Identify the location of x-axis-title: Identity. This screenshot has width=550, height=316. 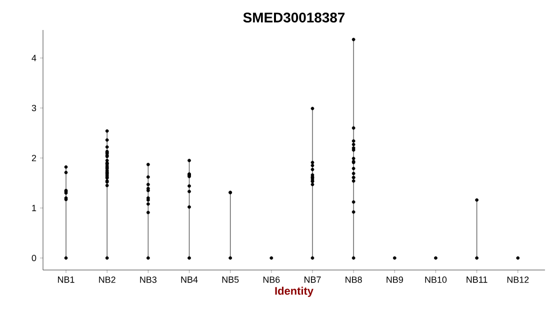
(294, 291).